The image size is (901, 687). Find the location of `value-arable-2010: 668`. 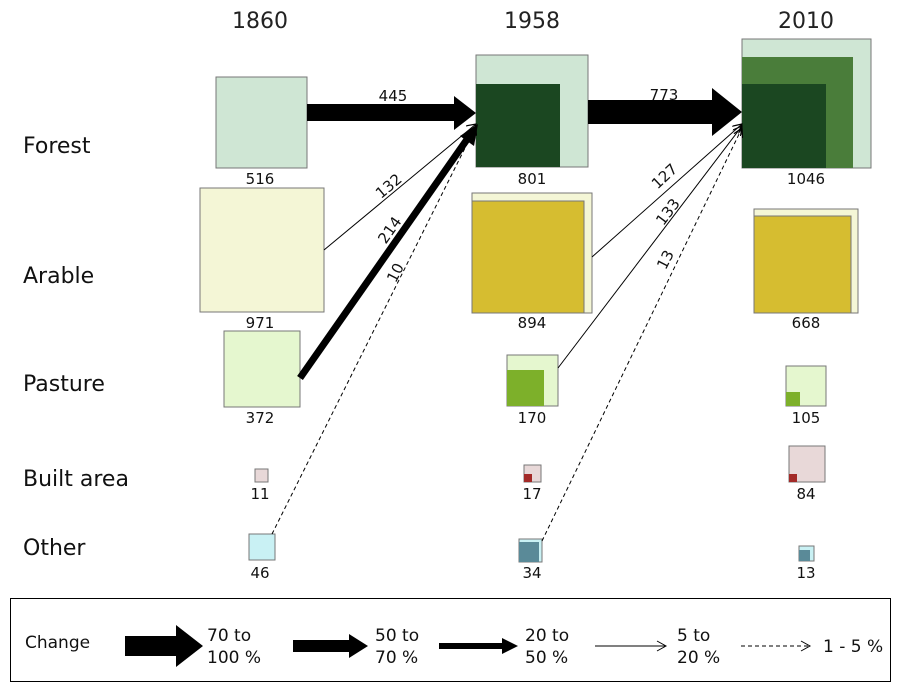

value-arable-2010: 668 is located at coordinates (806, 323).